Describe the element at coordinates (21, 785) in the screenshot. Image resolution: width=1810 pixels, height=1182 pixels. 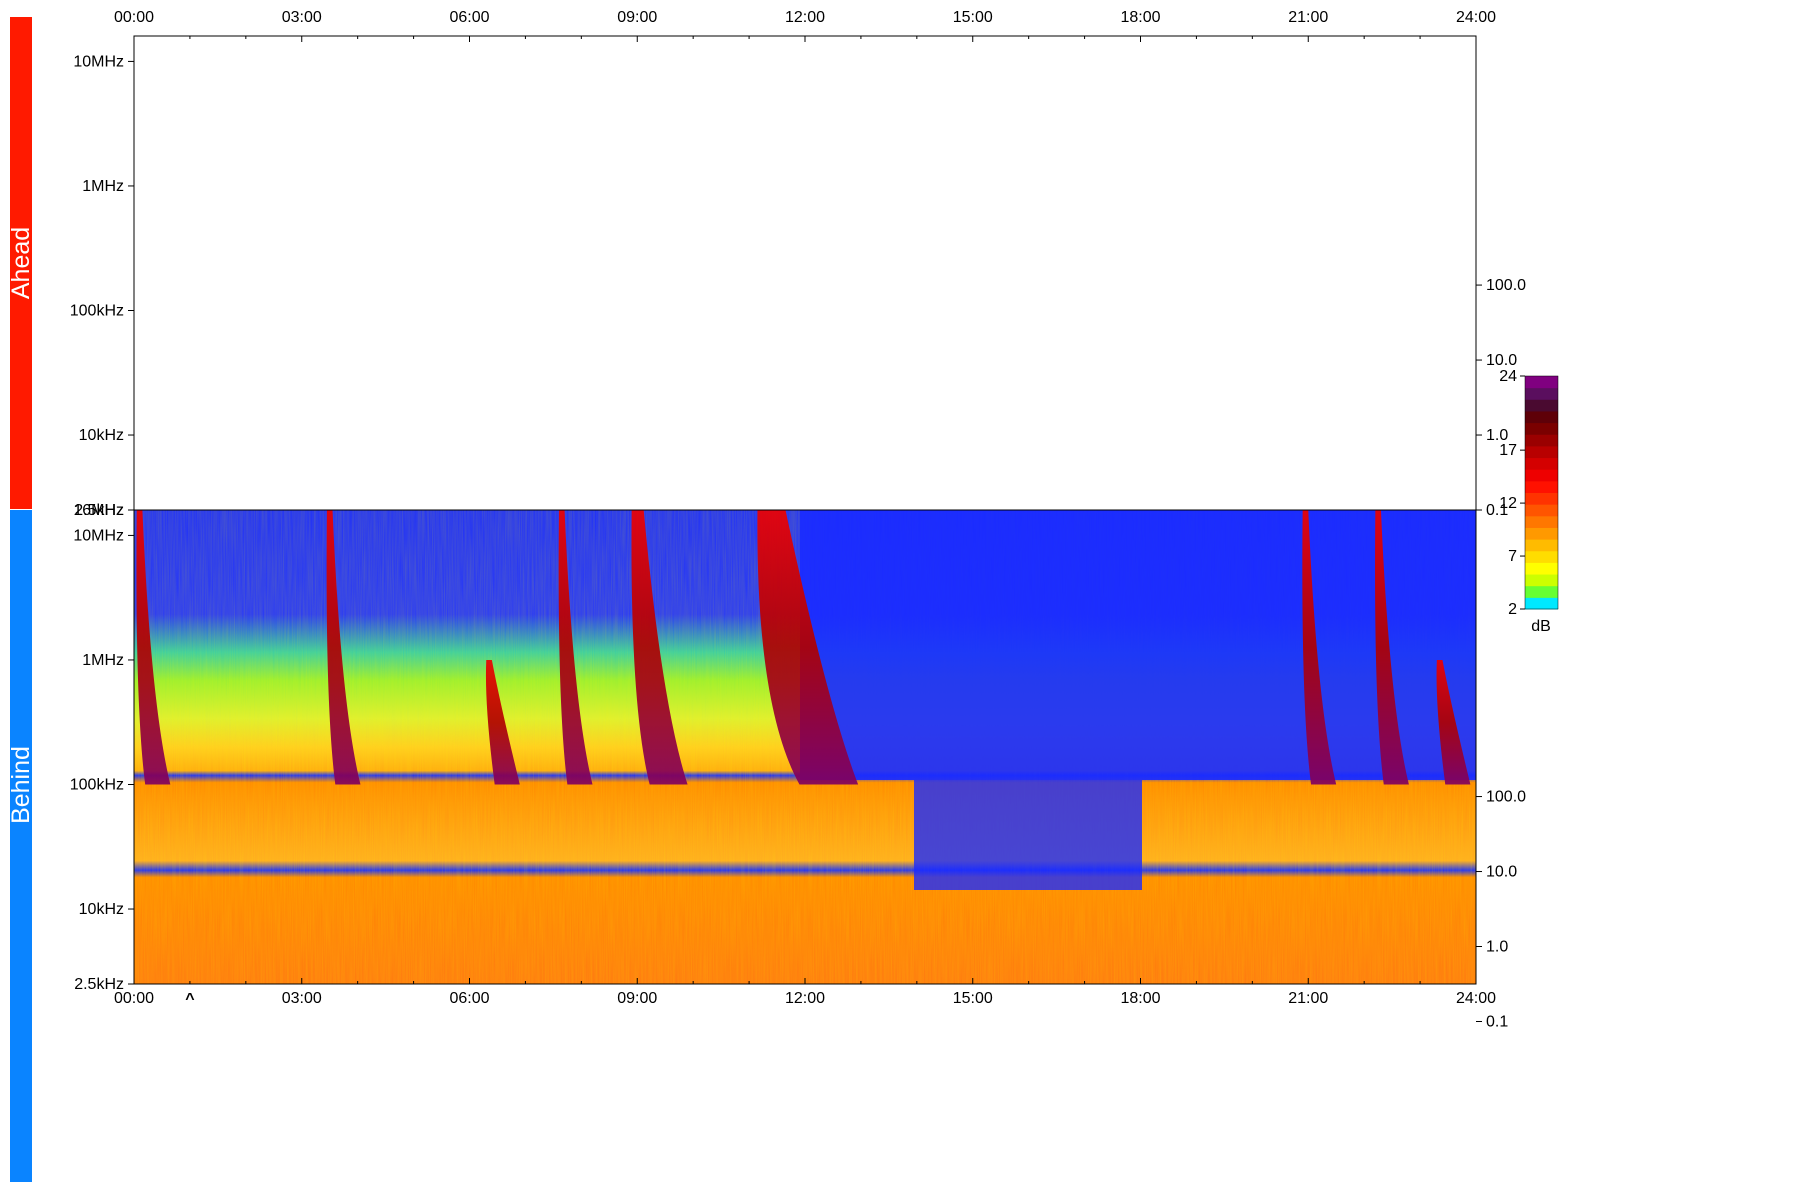
I see `behind-panel-label: Behind` at that location.